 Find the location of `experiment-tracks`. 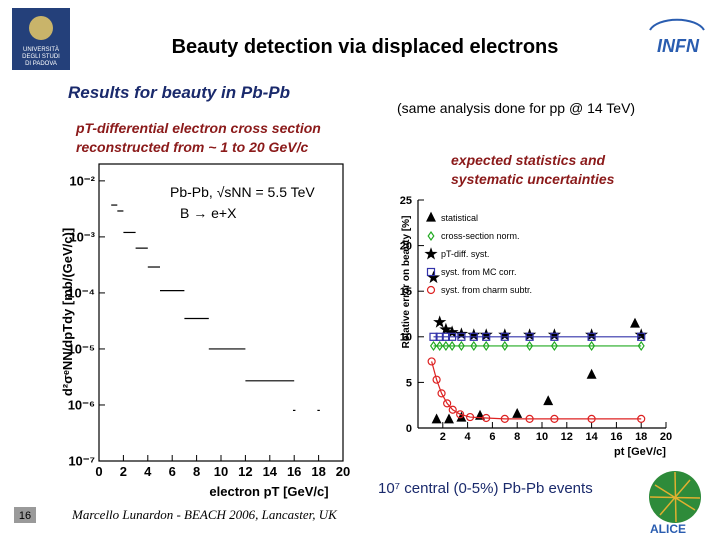

experiment-tracks is located at coordinates (675, 497).